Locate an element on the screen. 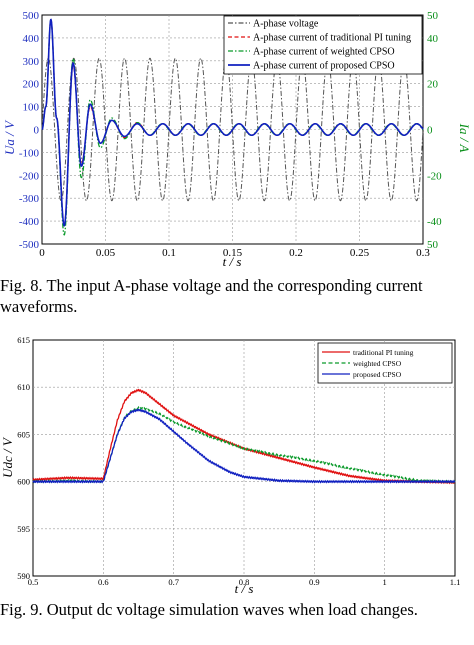  y2-axis-label: Ia / A is located at coordinates (464, 138).